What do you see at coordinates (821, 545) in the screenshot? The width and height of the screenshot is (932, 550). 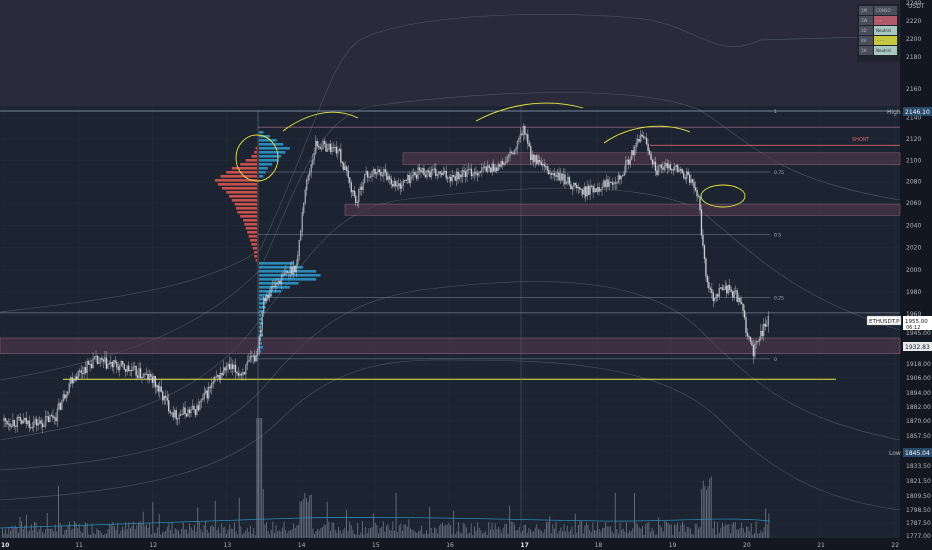 I see `time-tick-label: 21` at bounding box center [821, 545].